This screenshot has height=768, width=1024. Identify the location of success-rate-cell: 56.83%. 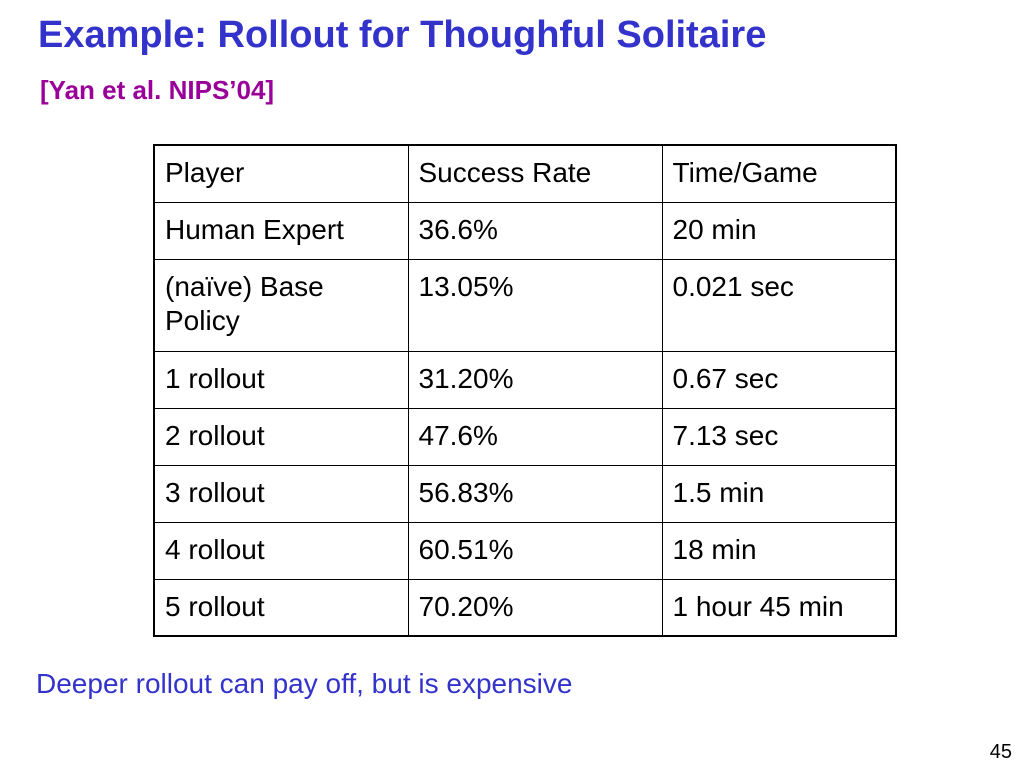
(535, 493).